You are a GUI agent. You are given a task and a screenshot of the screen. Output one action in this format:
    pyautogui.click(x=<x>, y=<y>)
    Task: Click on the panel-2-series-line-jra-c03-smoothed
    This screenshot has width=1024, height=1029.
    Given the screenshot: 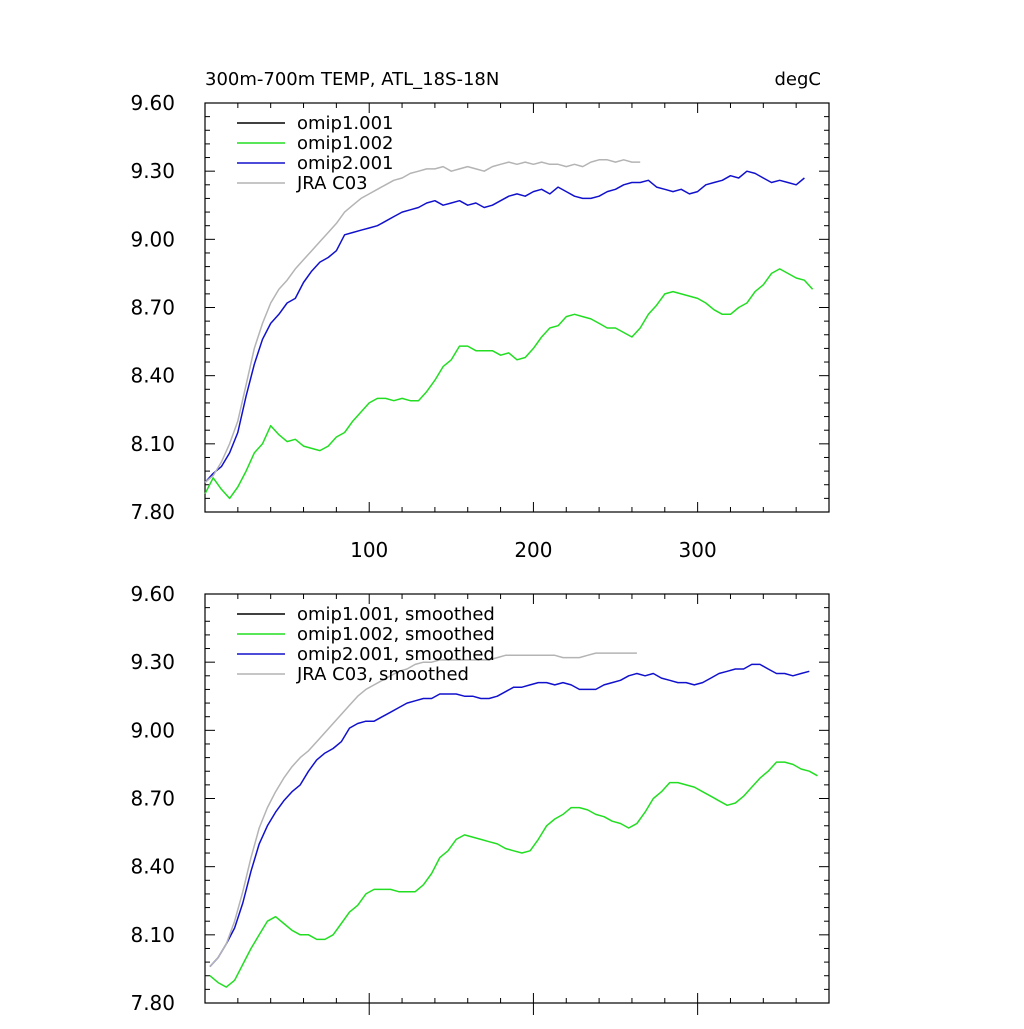 What is the action you would take?
    pyautogui.click(x=423, y=810)
    